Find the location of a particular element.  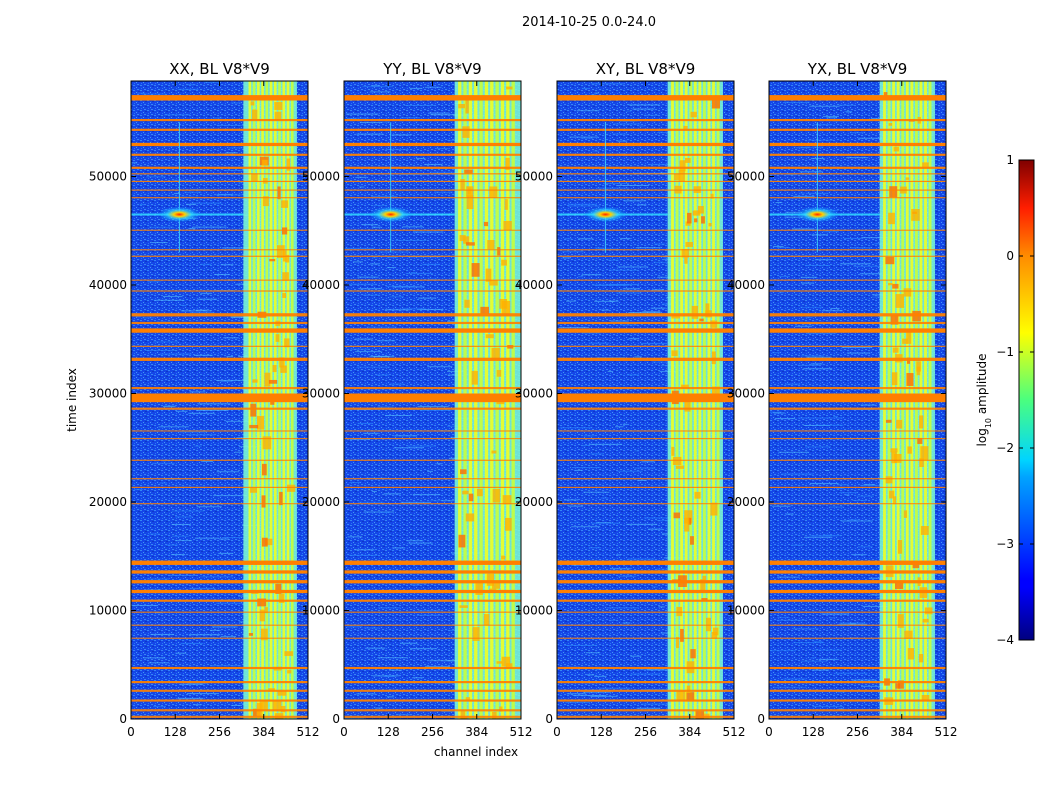

colorbar-label-rest: amplitude is located at coordinates (982, 386).